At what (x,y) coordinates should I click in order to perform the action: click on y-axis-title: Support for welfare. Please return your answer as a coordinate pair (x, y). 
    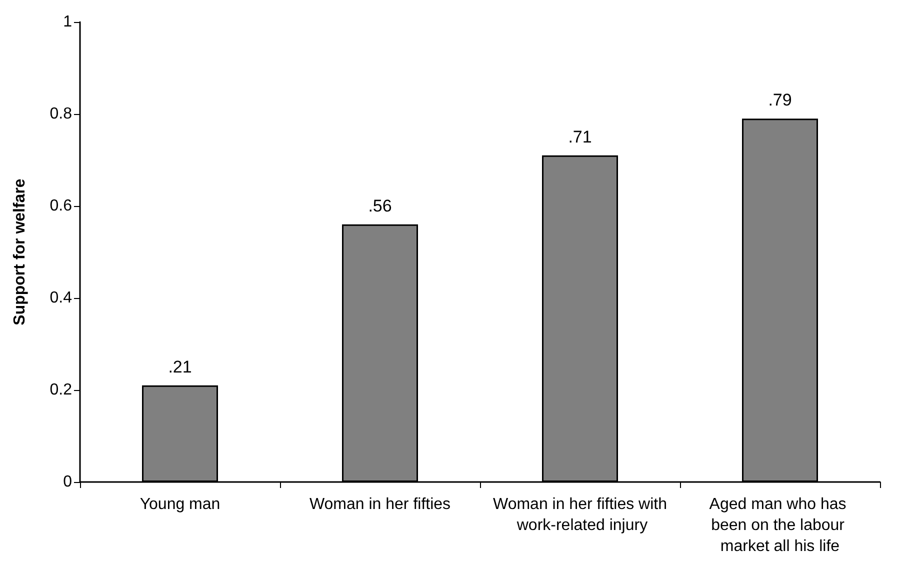
    Looking at the image, I should click on (20, 252).